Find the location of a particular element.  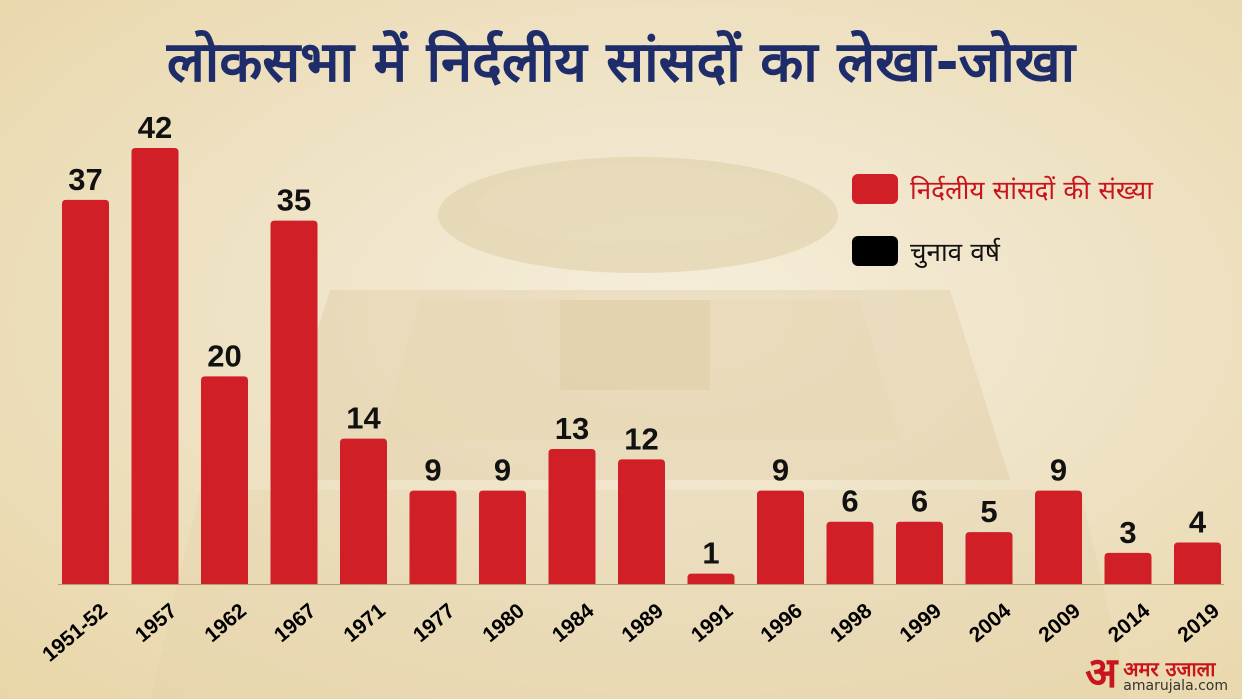

data-label-1977: 9 is located at coordinates (432, 470).